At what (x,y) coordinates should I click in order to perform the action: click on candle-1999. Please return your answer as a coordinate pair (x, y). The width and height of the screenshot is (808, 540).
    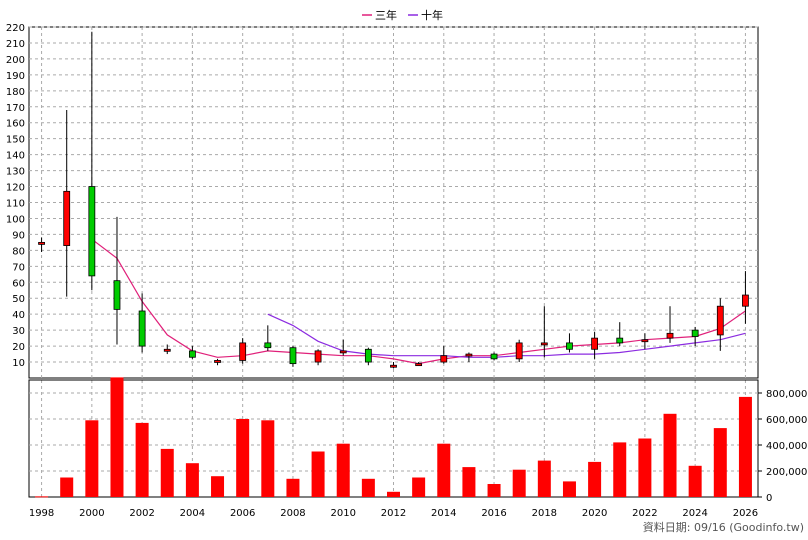
    Looking at the image, I should click on (67, 203).